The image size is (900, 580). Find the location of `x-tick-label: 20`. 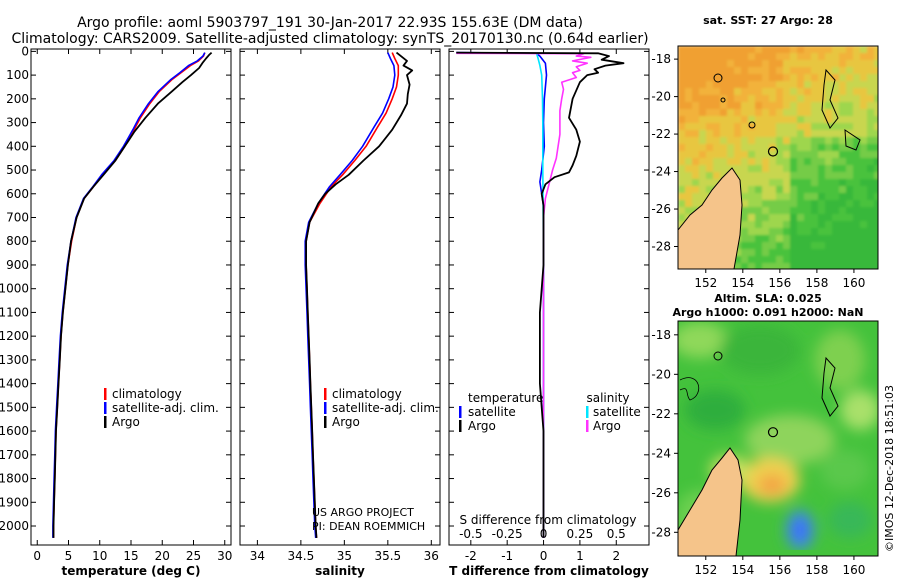

x-tick-label: 20 is located at coordinates (162, 556).